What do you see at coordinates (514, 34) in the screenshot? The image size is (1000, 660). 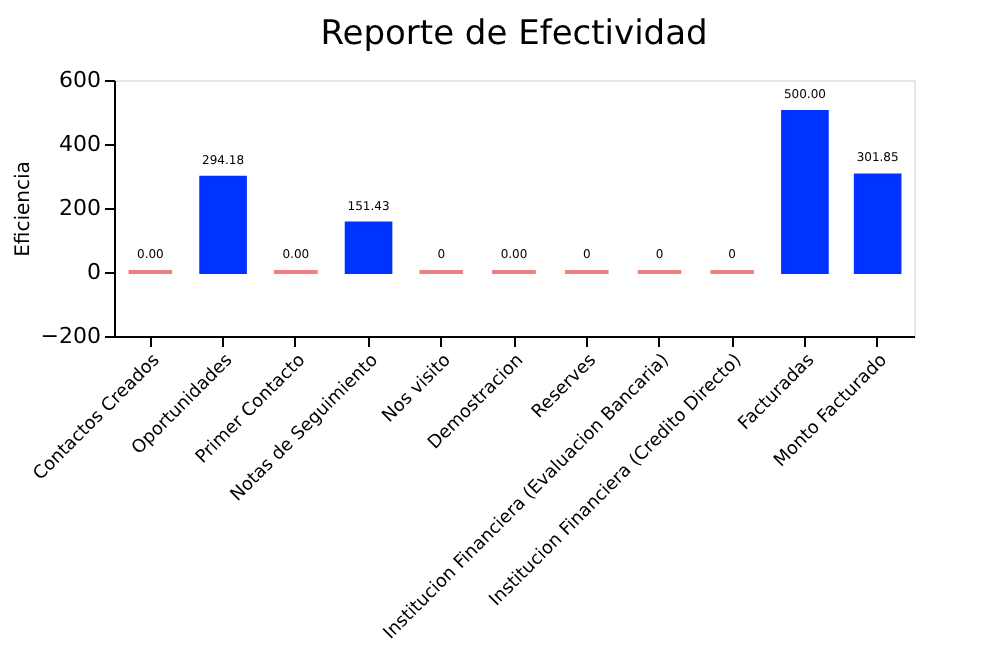 I see `chart-title: Reporte de Efectividad` at bounding box center [514, 34].